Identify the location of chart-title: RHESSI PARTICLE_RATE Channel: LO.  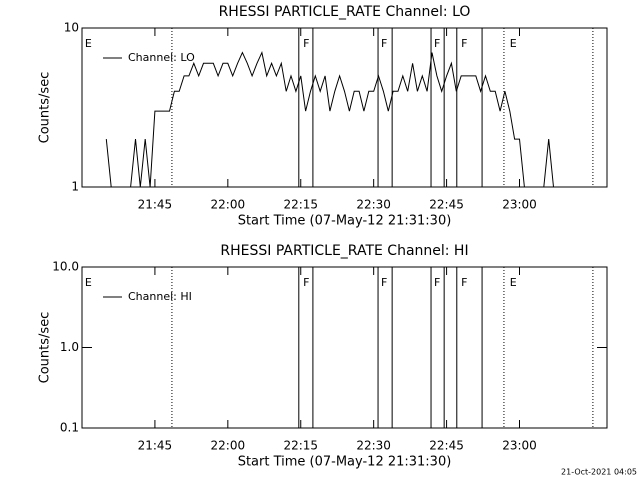
(345, 12).